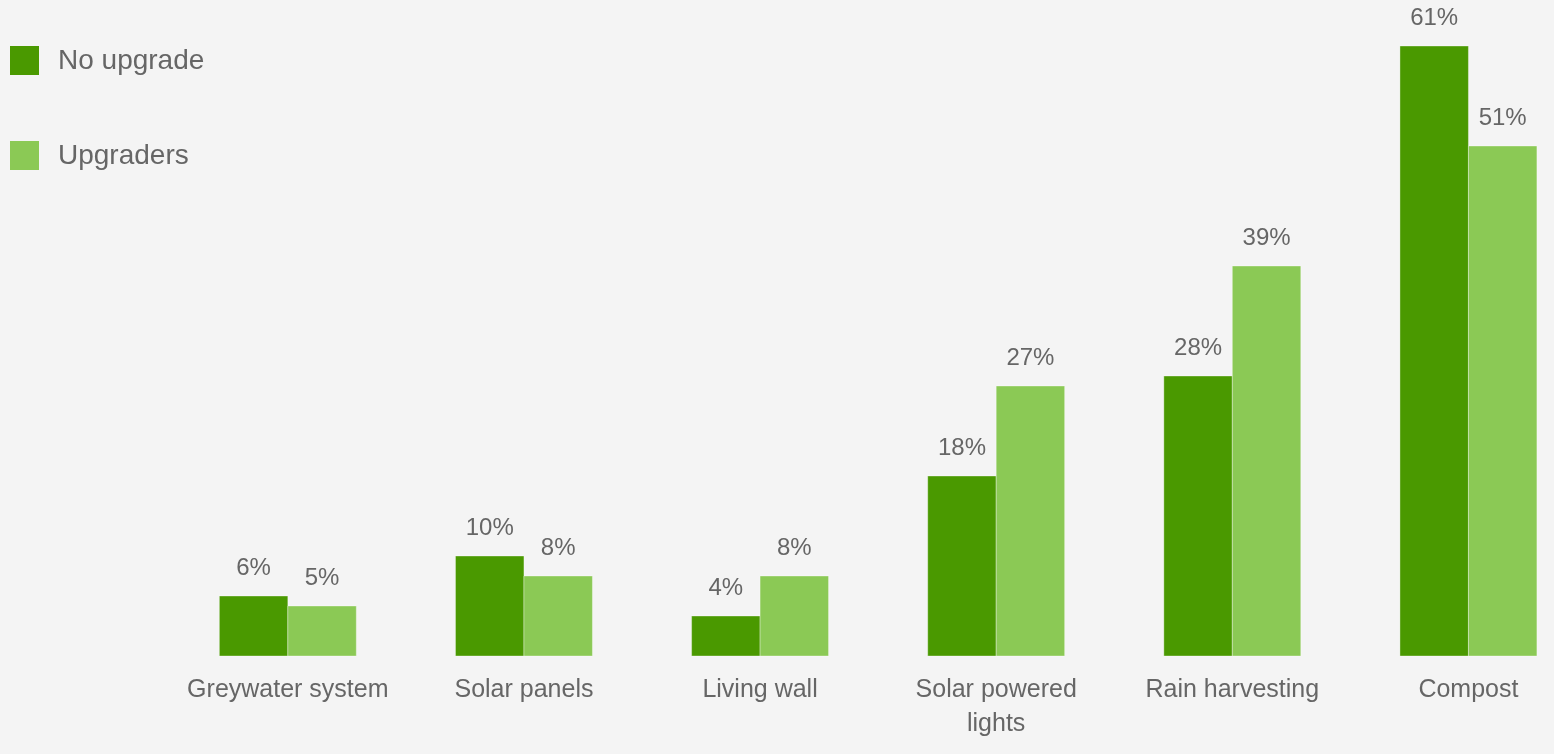 This screenshot has width=1554, height=754. I want to click on x-tick-label: Solar panels, so click(524, 687).